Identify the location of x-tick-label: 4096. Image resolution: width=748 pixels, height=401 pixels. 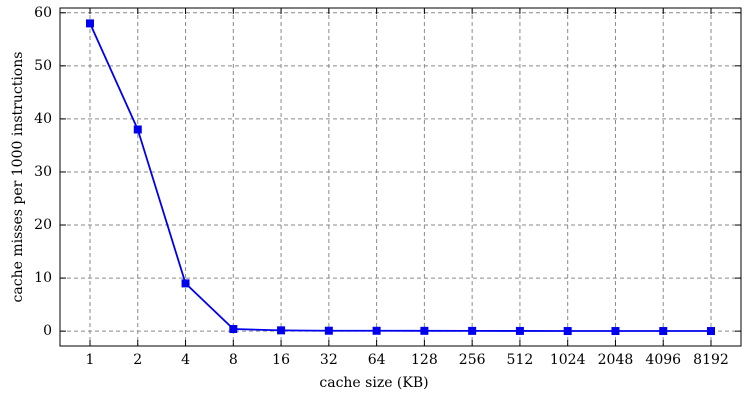
(663, 360).